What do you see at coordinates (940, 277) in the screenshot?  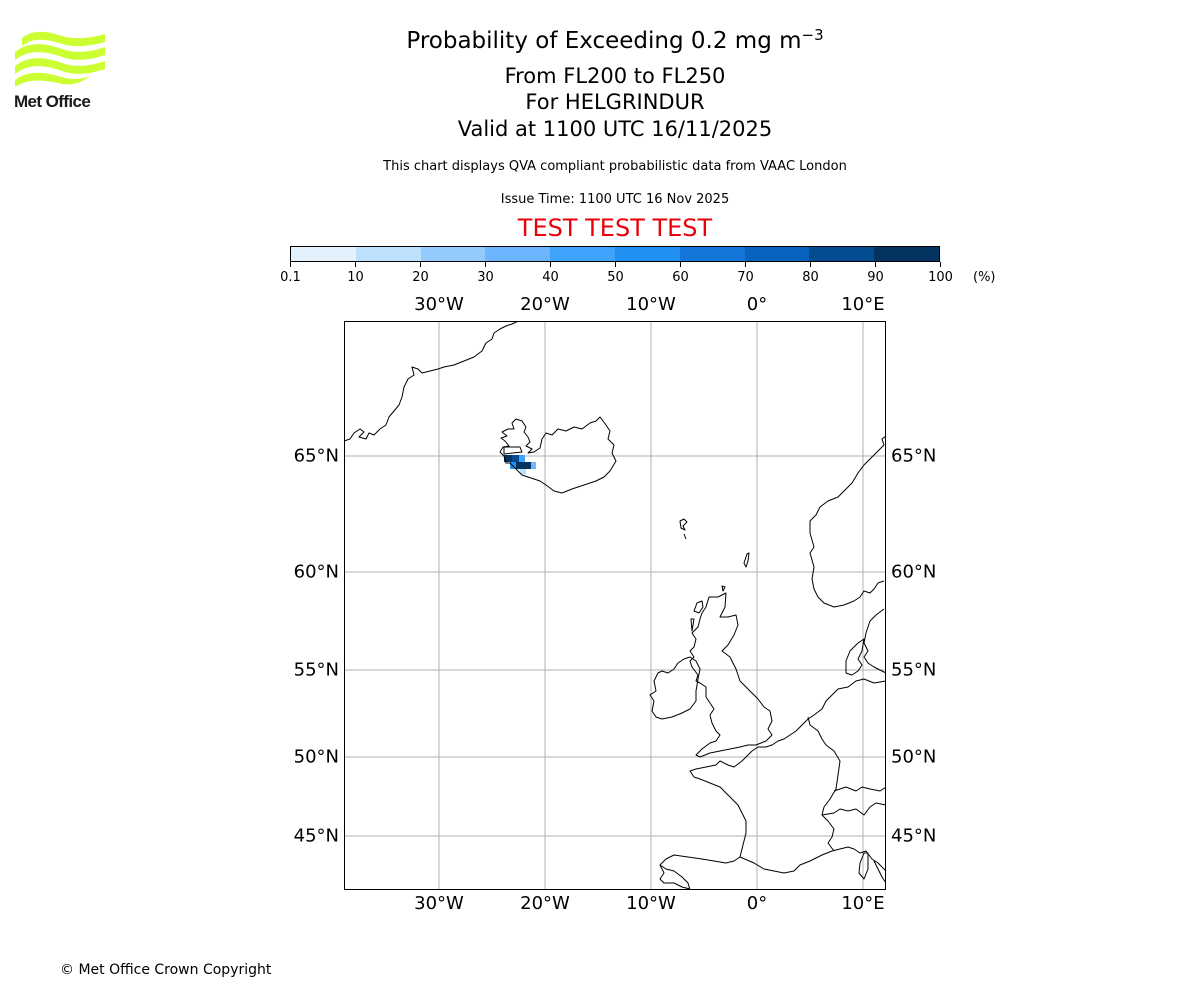 I see `colorbar-tick-label: 100` at bounding box center [940, 277].